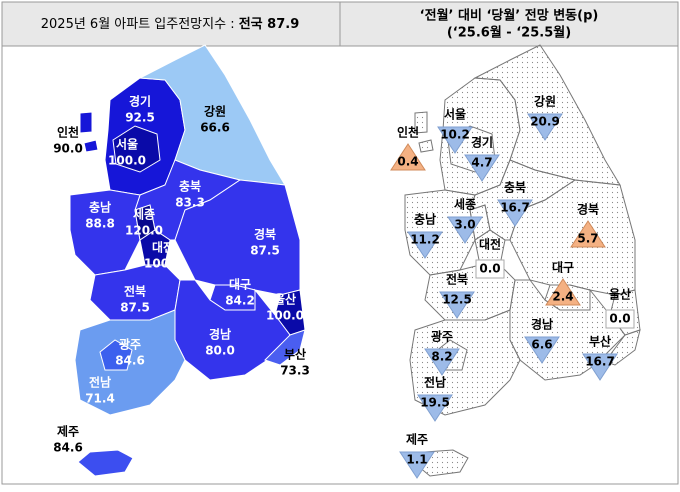  Describe the element at coordinates (240, 301) in the screenshot. I see `region-value: 84.2` at that location.